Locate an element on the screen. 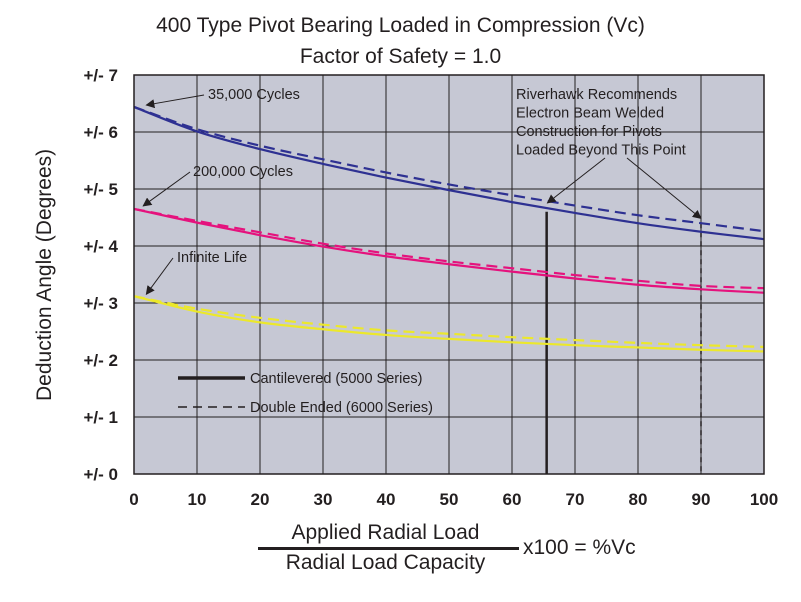 The image size is (801, 602). y-tick-label: +/- 6 is located at coordinates (101, 132).